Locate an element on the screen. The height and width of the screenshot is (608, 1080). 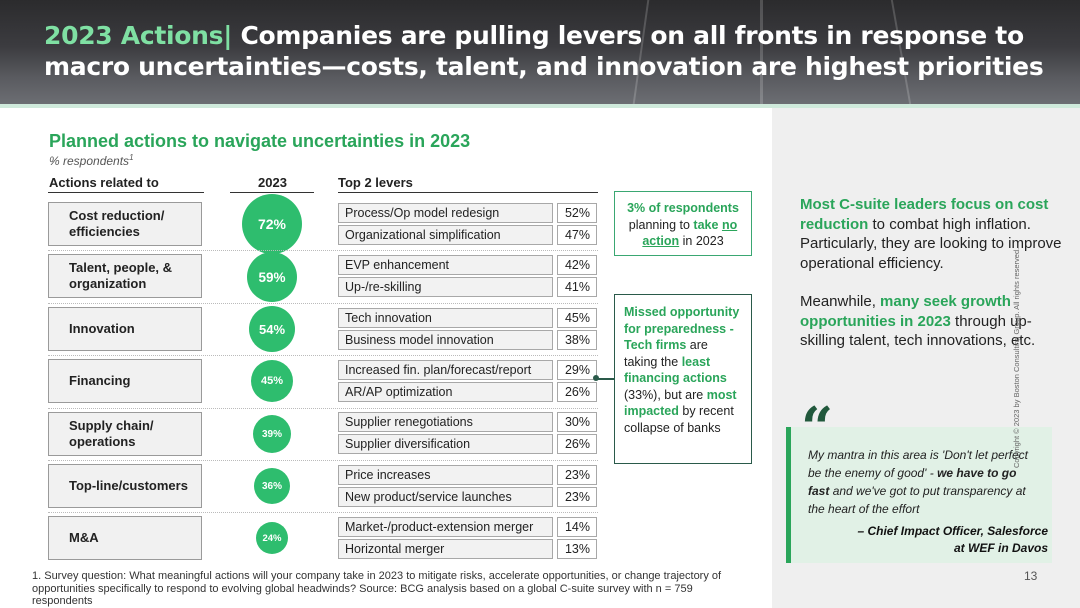
category-financing: Financing is located at coordinates (125, 381).